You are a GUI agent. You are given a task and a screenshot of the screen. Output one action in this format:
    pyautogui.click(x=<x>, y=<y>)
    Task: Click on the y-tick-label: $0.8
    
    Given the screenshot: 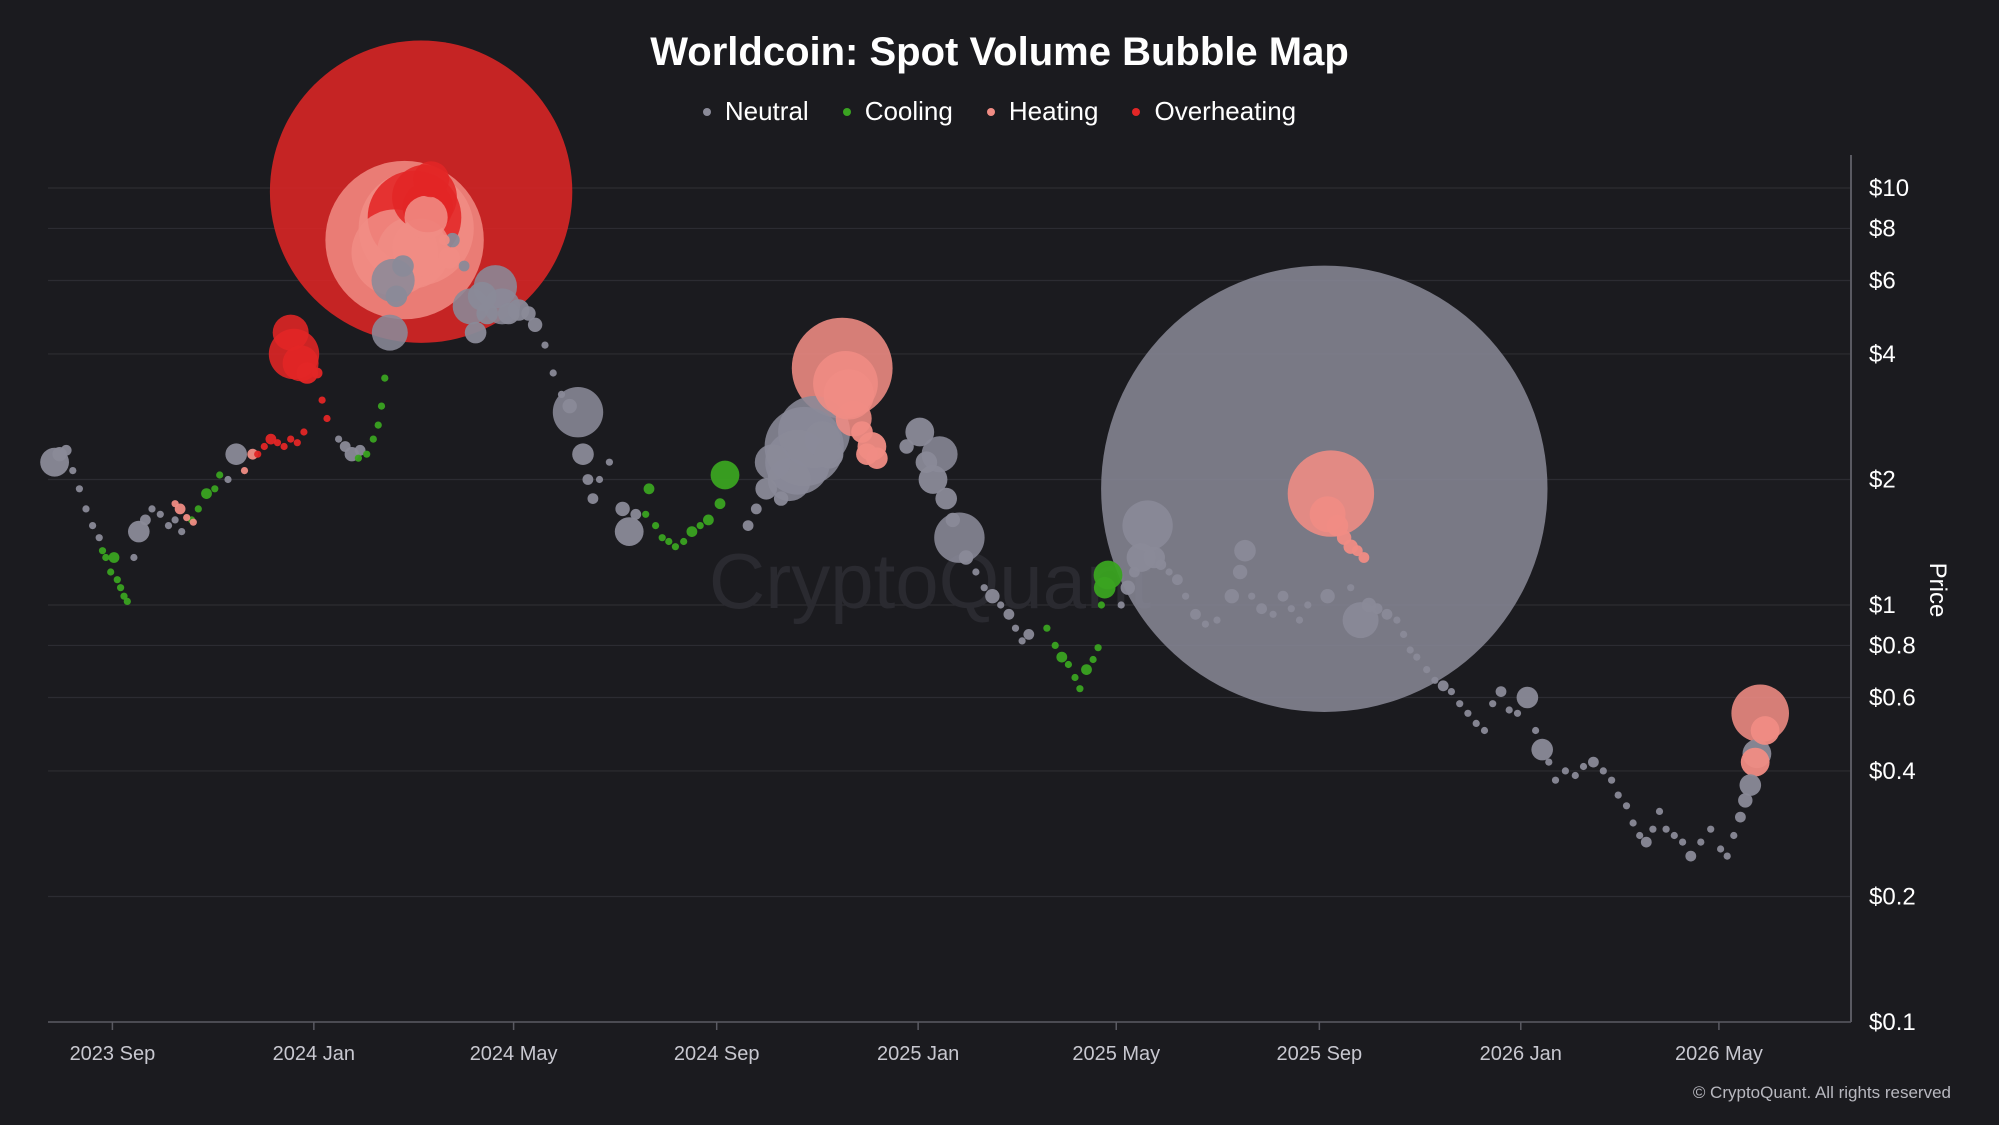 What is the action you would take?
    pyautogui.click(x=1892, y=645)
    